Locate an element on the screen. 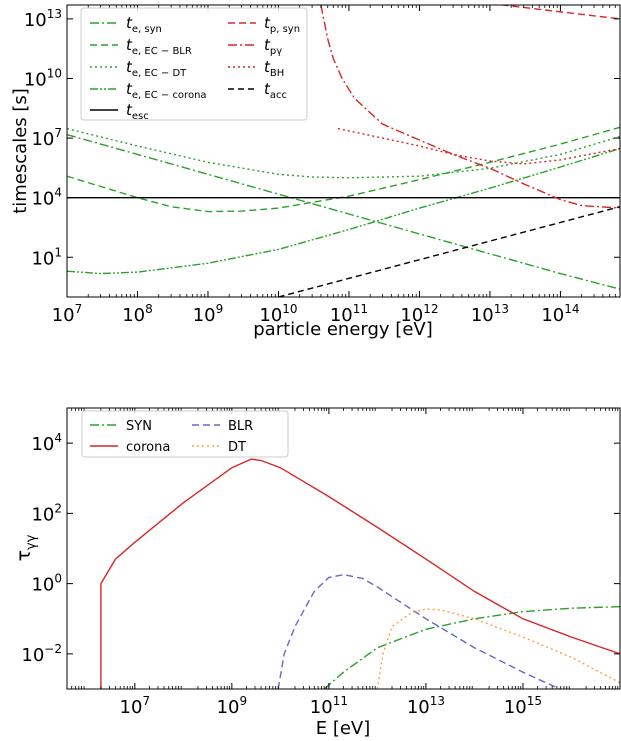  y-tick-exp: 2 is located at coordinates (58, 508).